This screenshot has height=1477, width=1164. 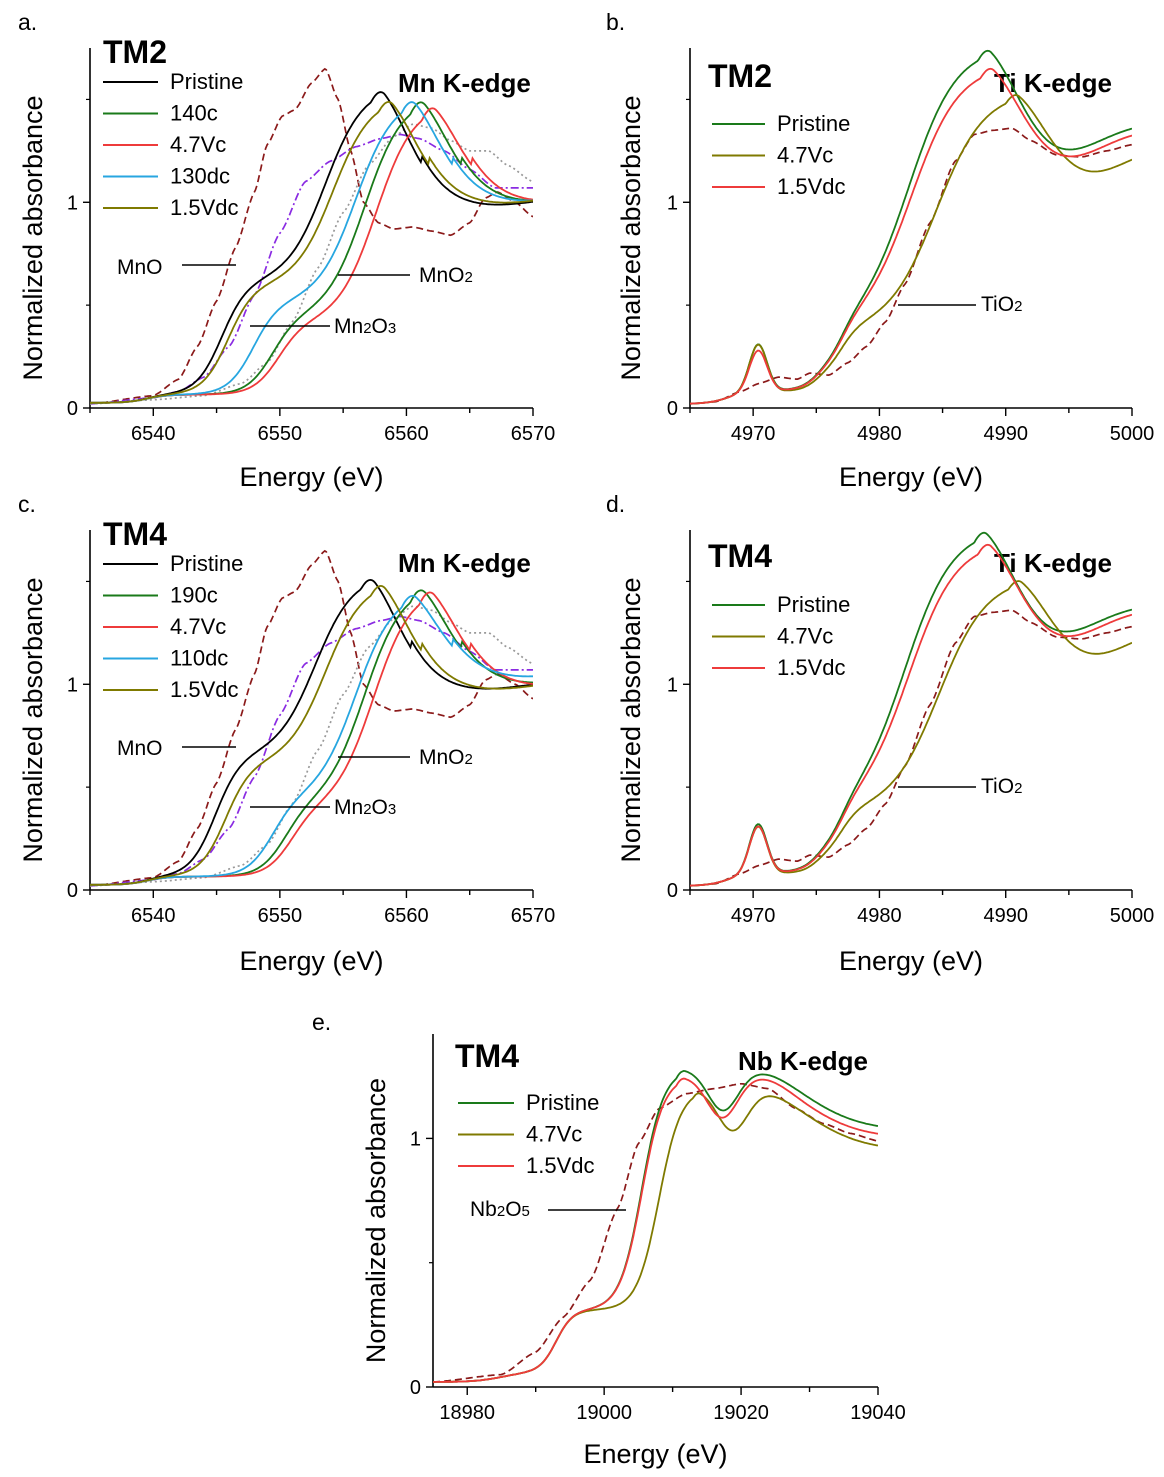 What do you see at coordinates (135, 52) in the screenshot?
I see `sample-label: TM2` at bounding box center [135, 52].